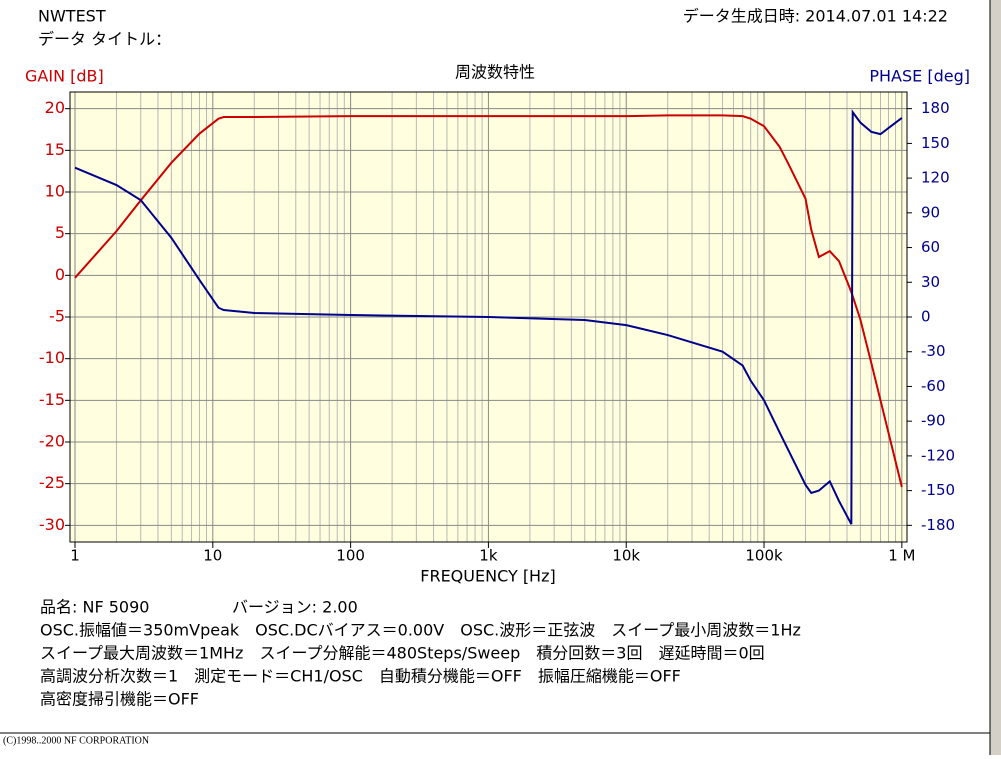 The height and width of the screenshot is (759, 1001). Describe the element at coordinates (935, 178) in the screenshot. I see `y2-tick-label: 120` at that location.